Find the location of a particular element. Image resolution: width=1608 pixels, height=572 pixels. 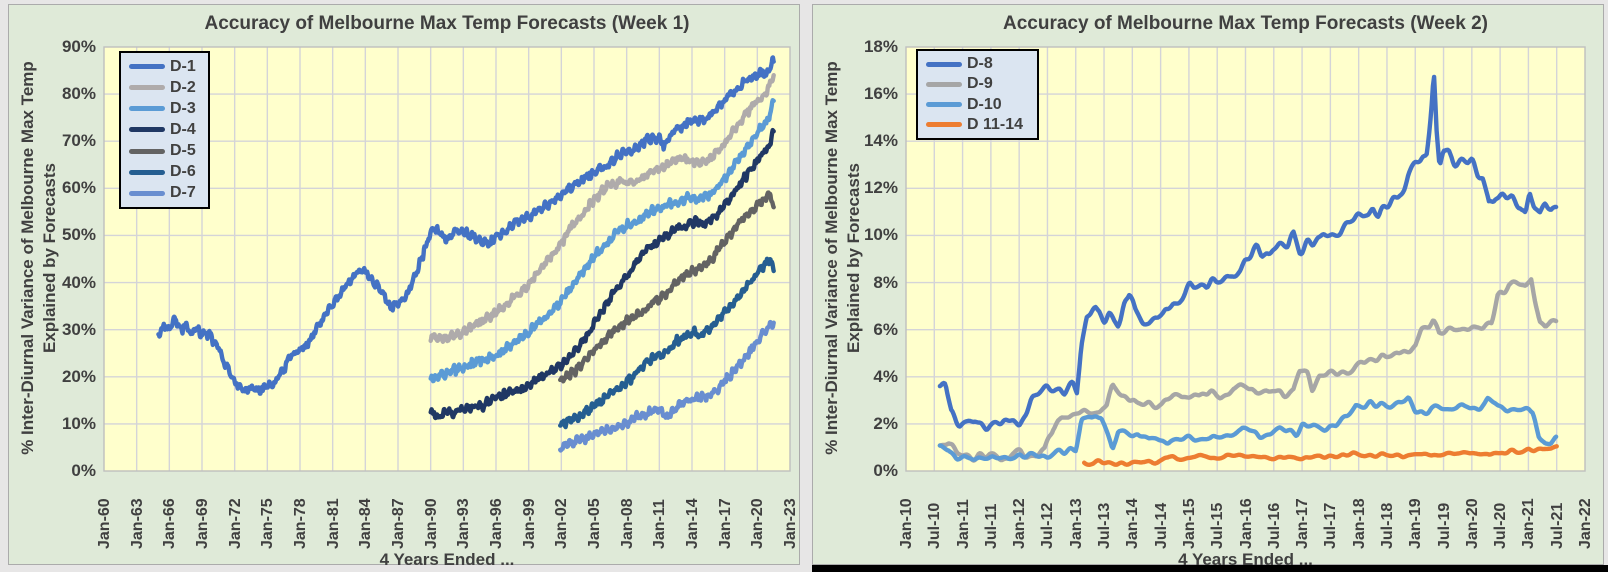

x-tick-label: Jan-81 is located at coordinates (333, 523).